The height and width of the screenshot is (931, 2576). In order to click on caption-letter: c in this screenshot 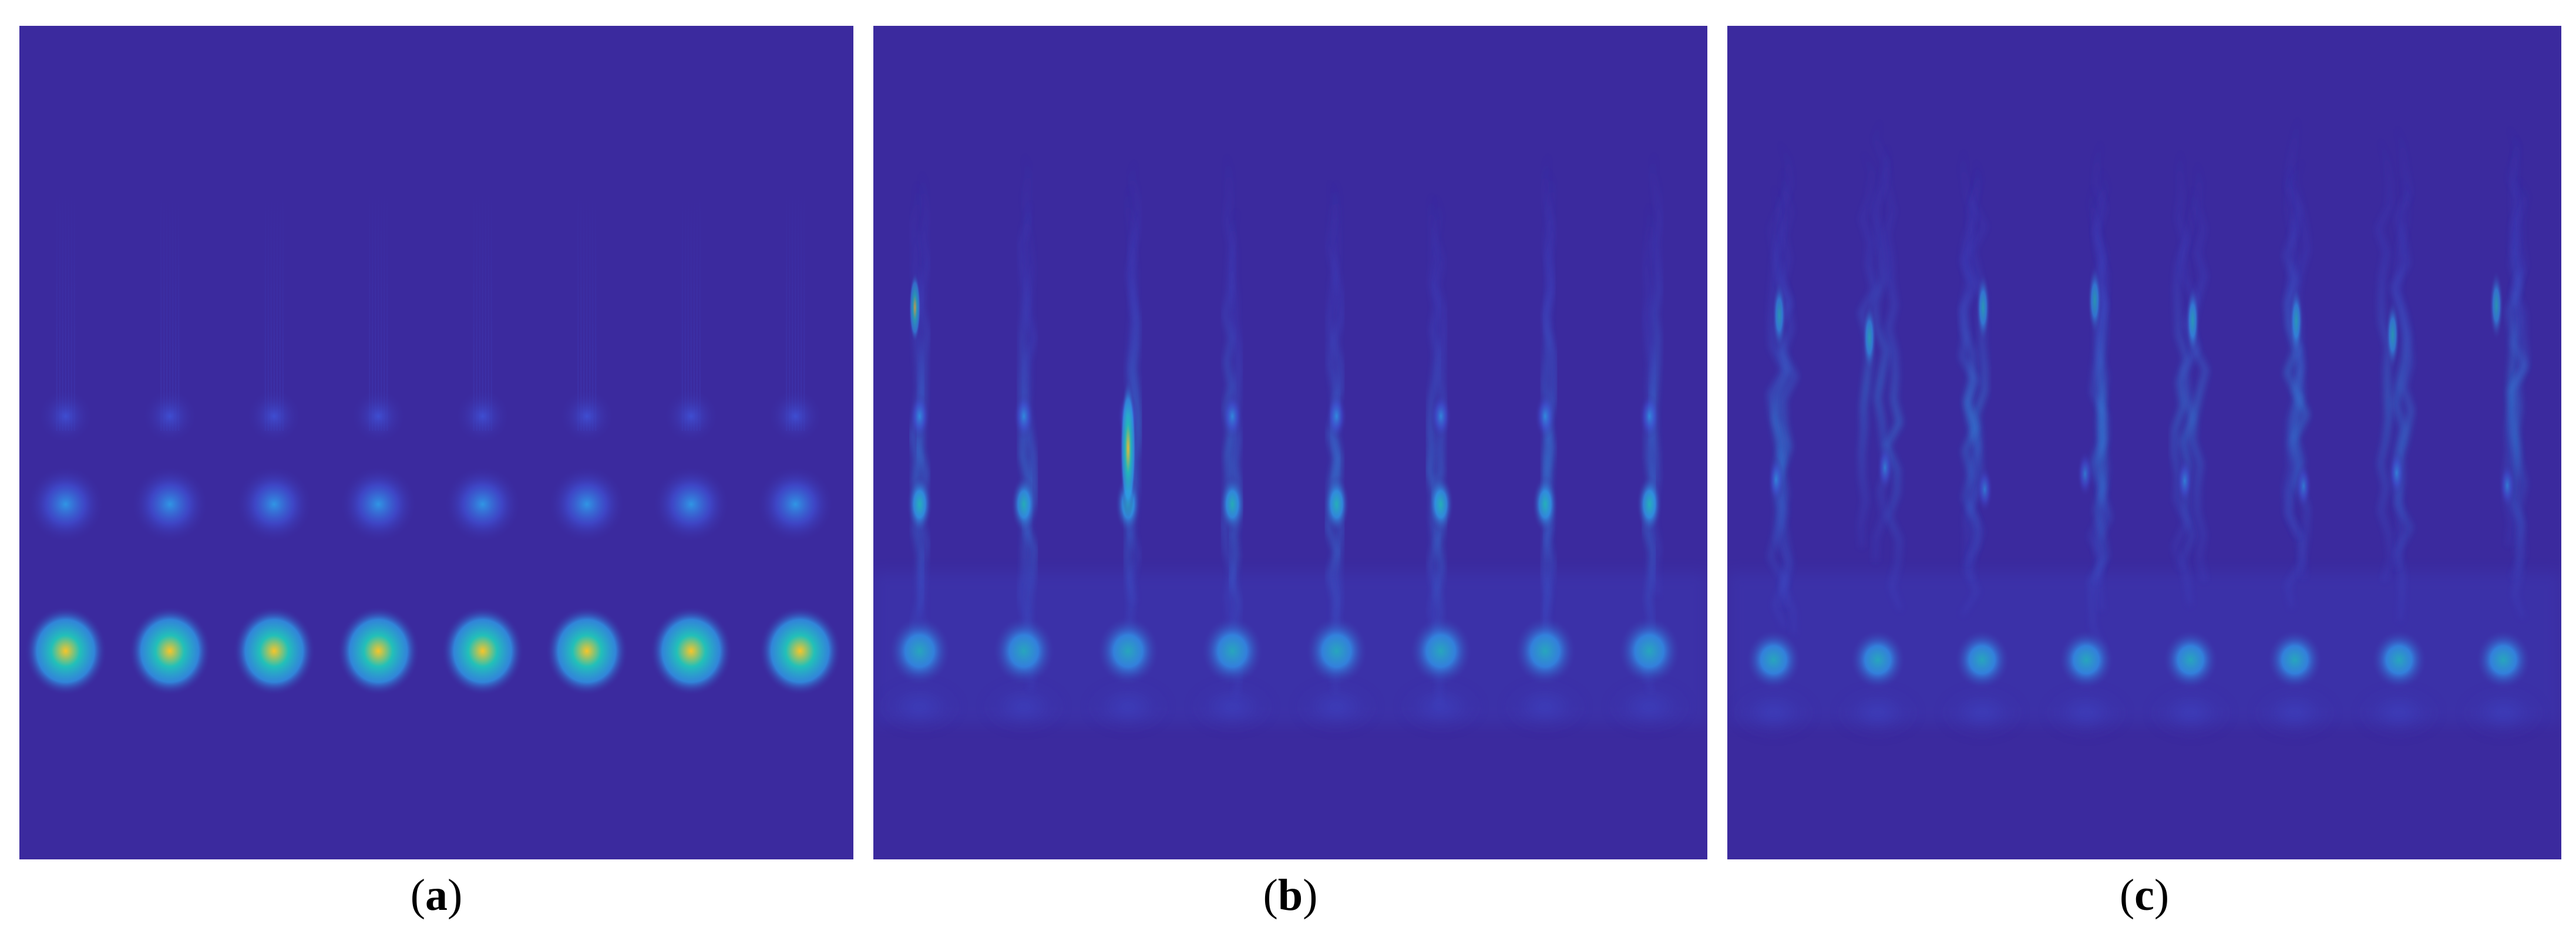, I will do `click(2144, 896)`.